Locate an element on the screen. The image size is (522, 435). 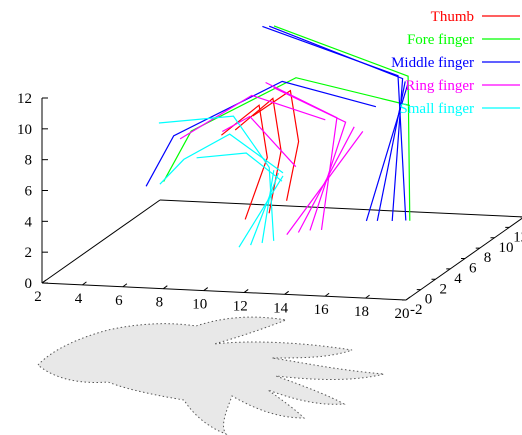
z-tick-label: 12 is located at coordinates (24, 99).